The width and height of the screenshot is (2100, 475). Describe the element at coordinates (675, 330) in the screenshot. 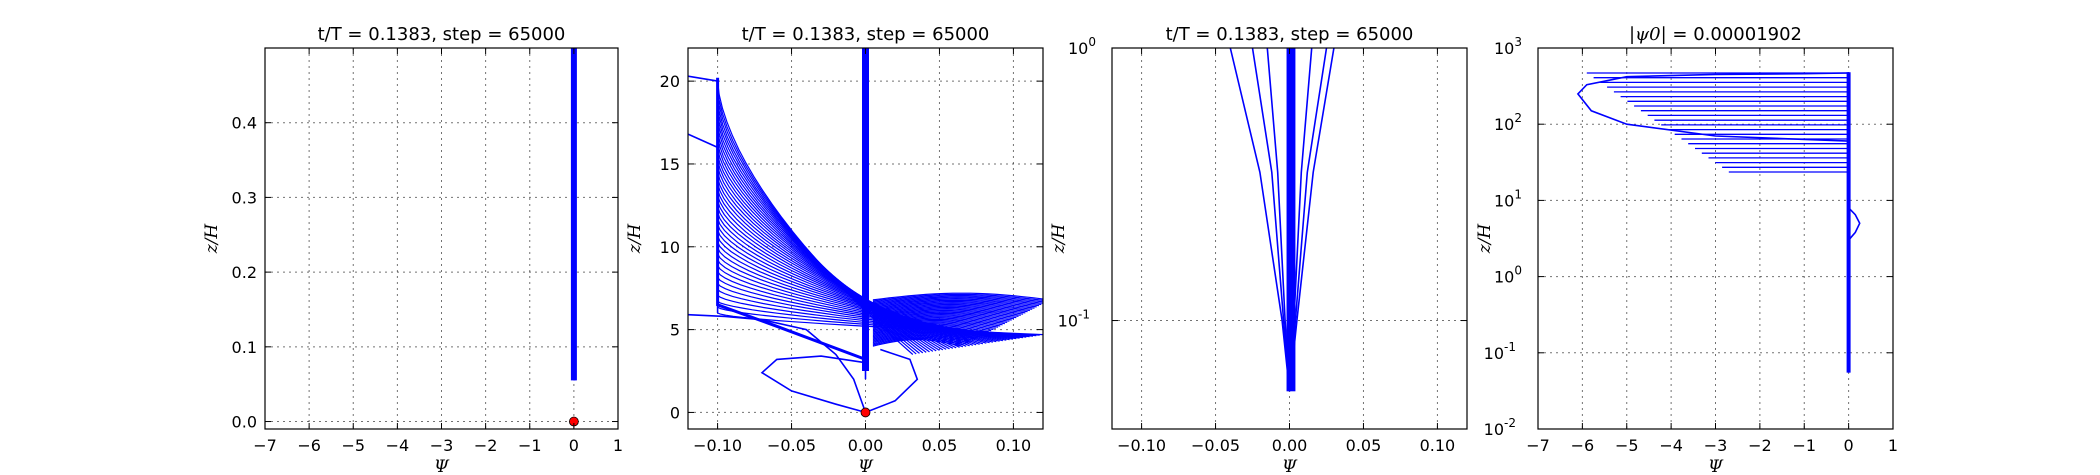

I see `y-tick-label: 5` at that location.